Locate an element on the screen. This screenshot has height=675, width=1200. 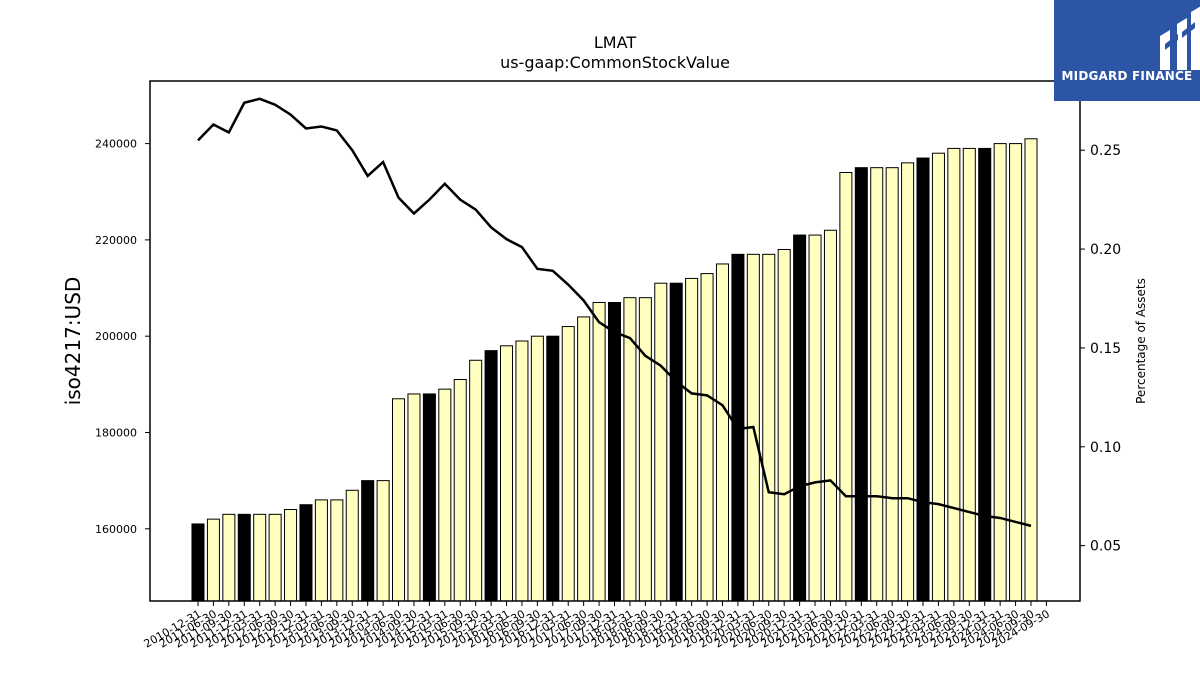
y-tick-label: 200000 is located at coordinates (116, 336).